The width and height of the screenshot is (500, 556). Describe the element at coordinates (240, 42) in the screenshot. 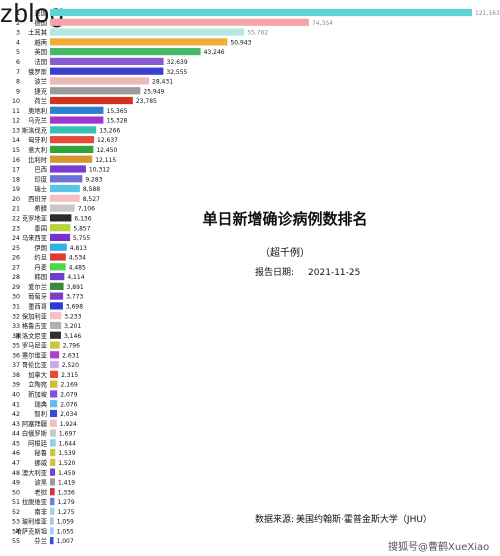

I see `value-label: 50,943` at that location.